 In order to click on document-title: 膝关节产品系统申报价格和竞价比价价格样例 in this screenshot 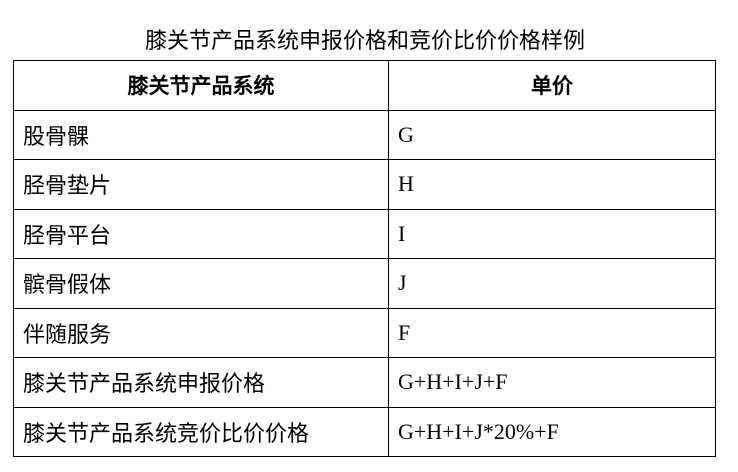, I will do `click(364, 40)`.